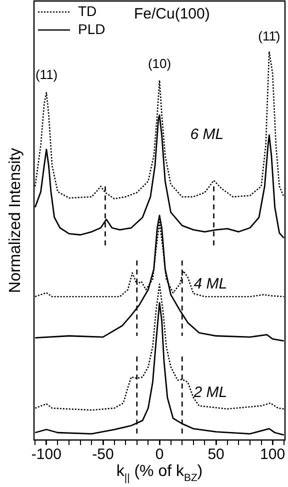 The width and height of the screenshot is (288, 487). What do you see at coordinates (46, 74) in the screenshot?
I see `annotation: (11)` at bounding box center [46, 74].